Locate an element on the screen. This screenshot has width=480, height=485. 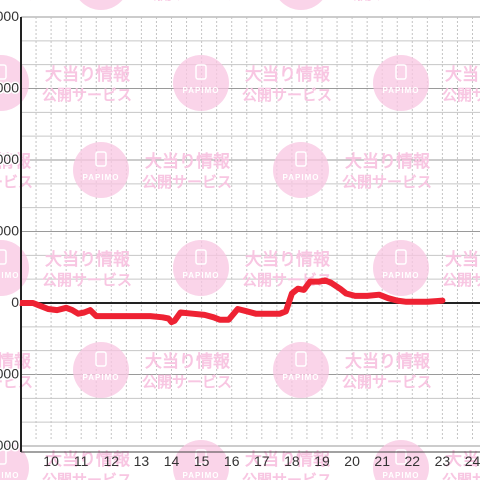
y-tick-label: 3,000 is located at coordinates (9, 231).